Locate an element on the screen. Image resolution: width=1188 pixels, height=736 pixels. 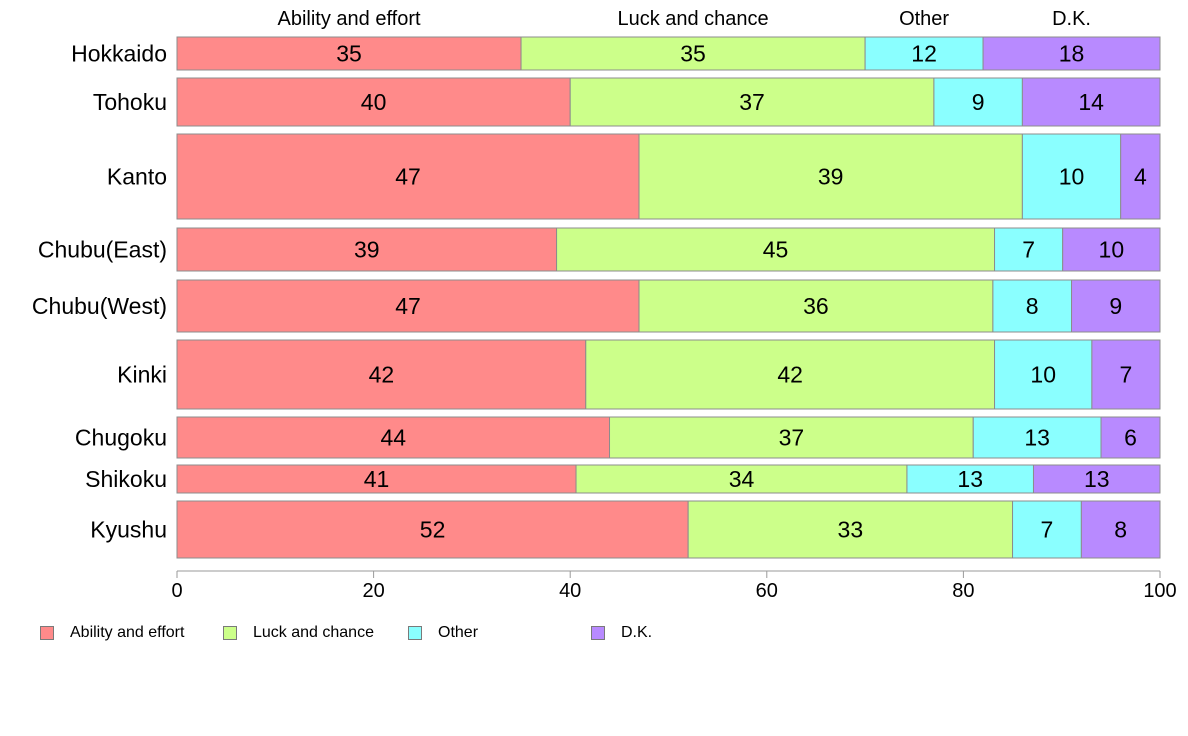
bar-segment-chubu-east-ability-and-effort is located at coordinates (367, 249).